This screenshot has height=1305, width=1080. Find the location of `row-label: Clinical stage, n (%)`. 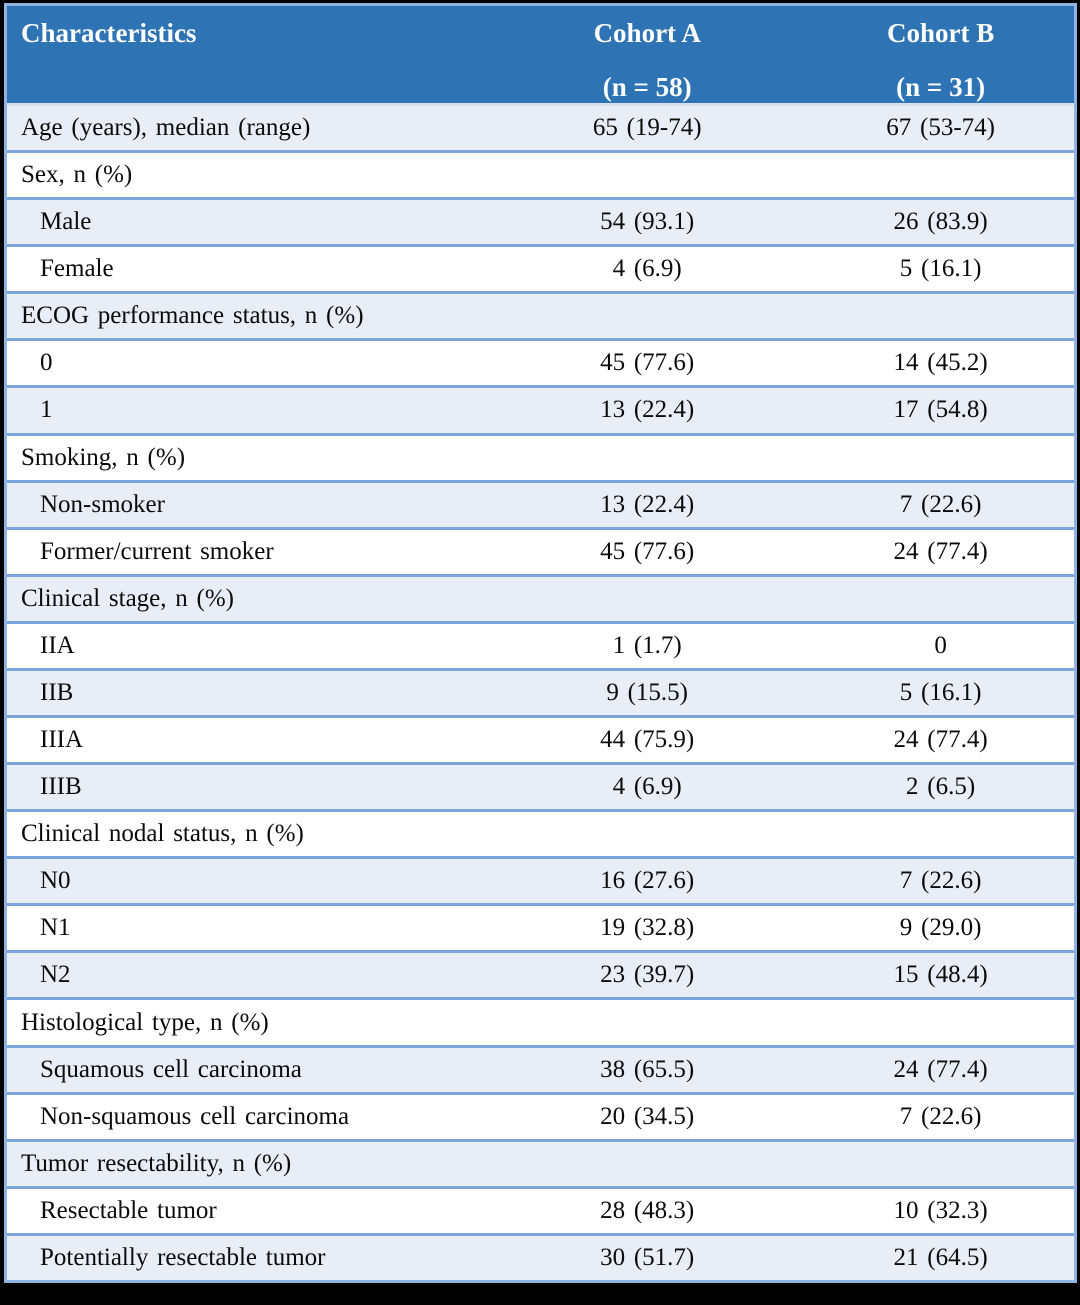

row-label: Clinical stage, n (%) is located at coordinates (247, 597).